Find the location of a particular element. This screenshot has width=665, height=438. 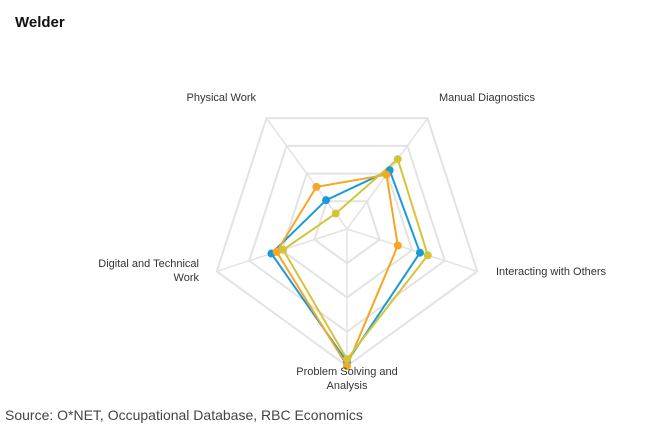

axis-label: Physical Work is located at coordinates (222, 98).